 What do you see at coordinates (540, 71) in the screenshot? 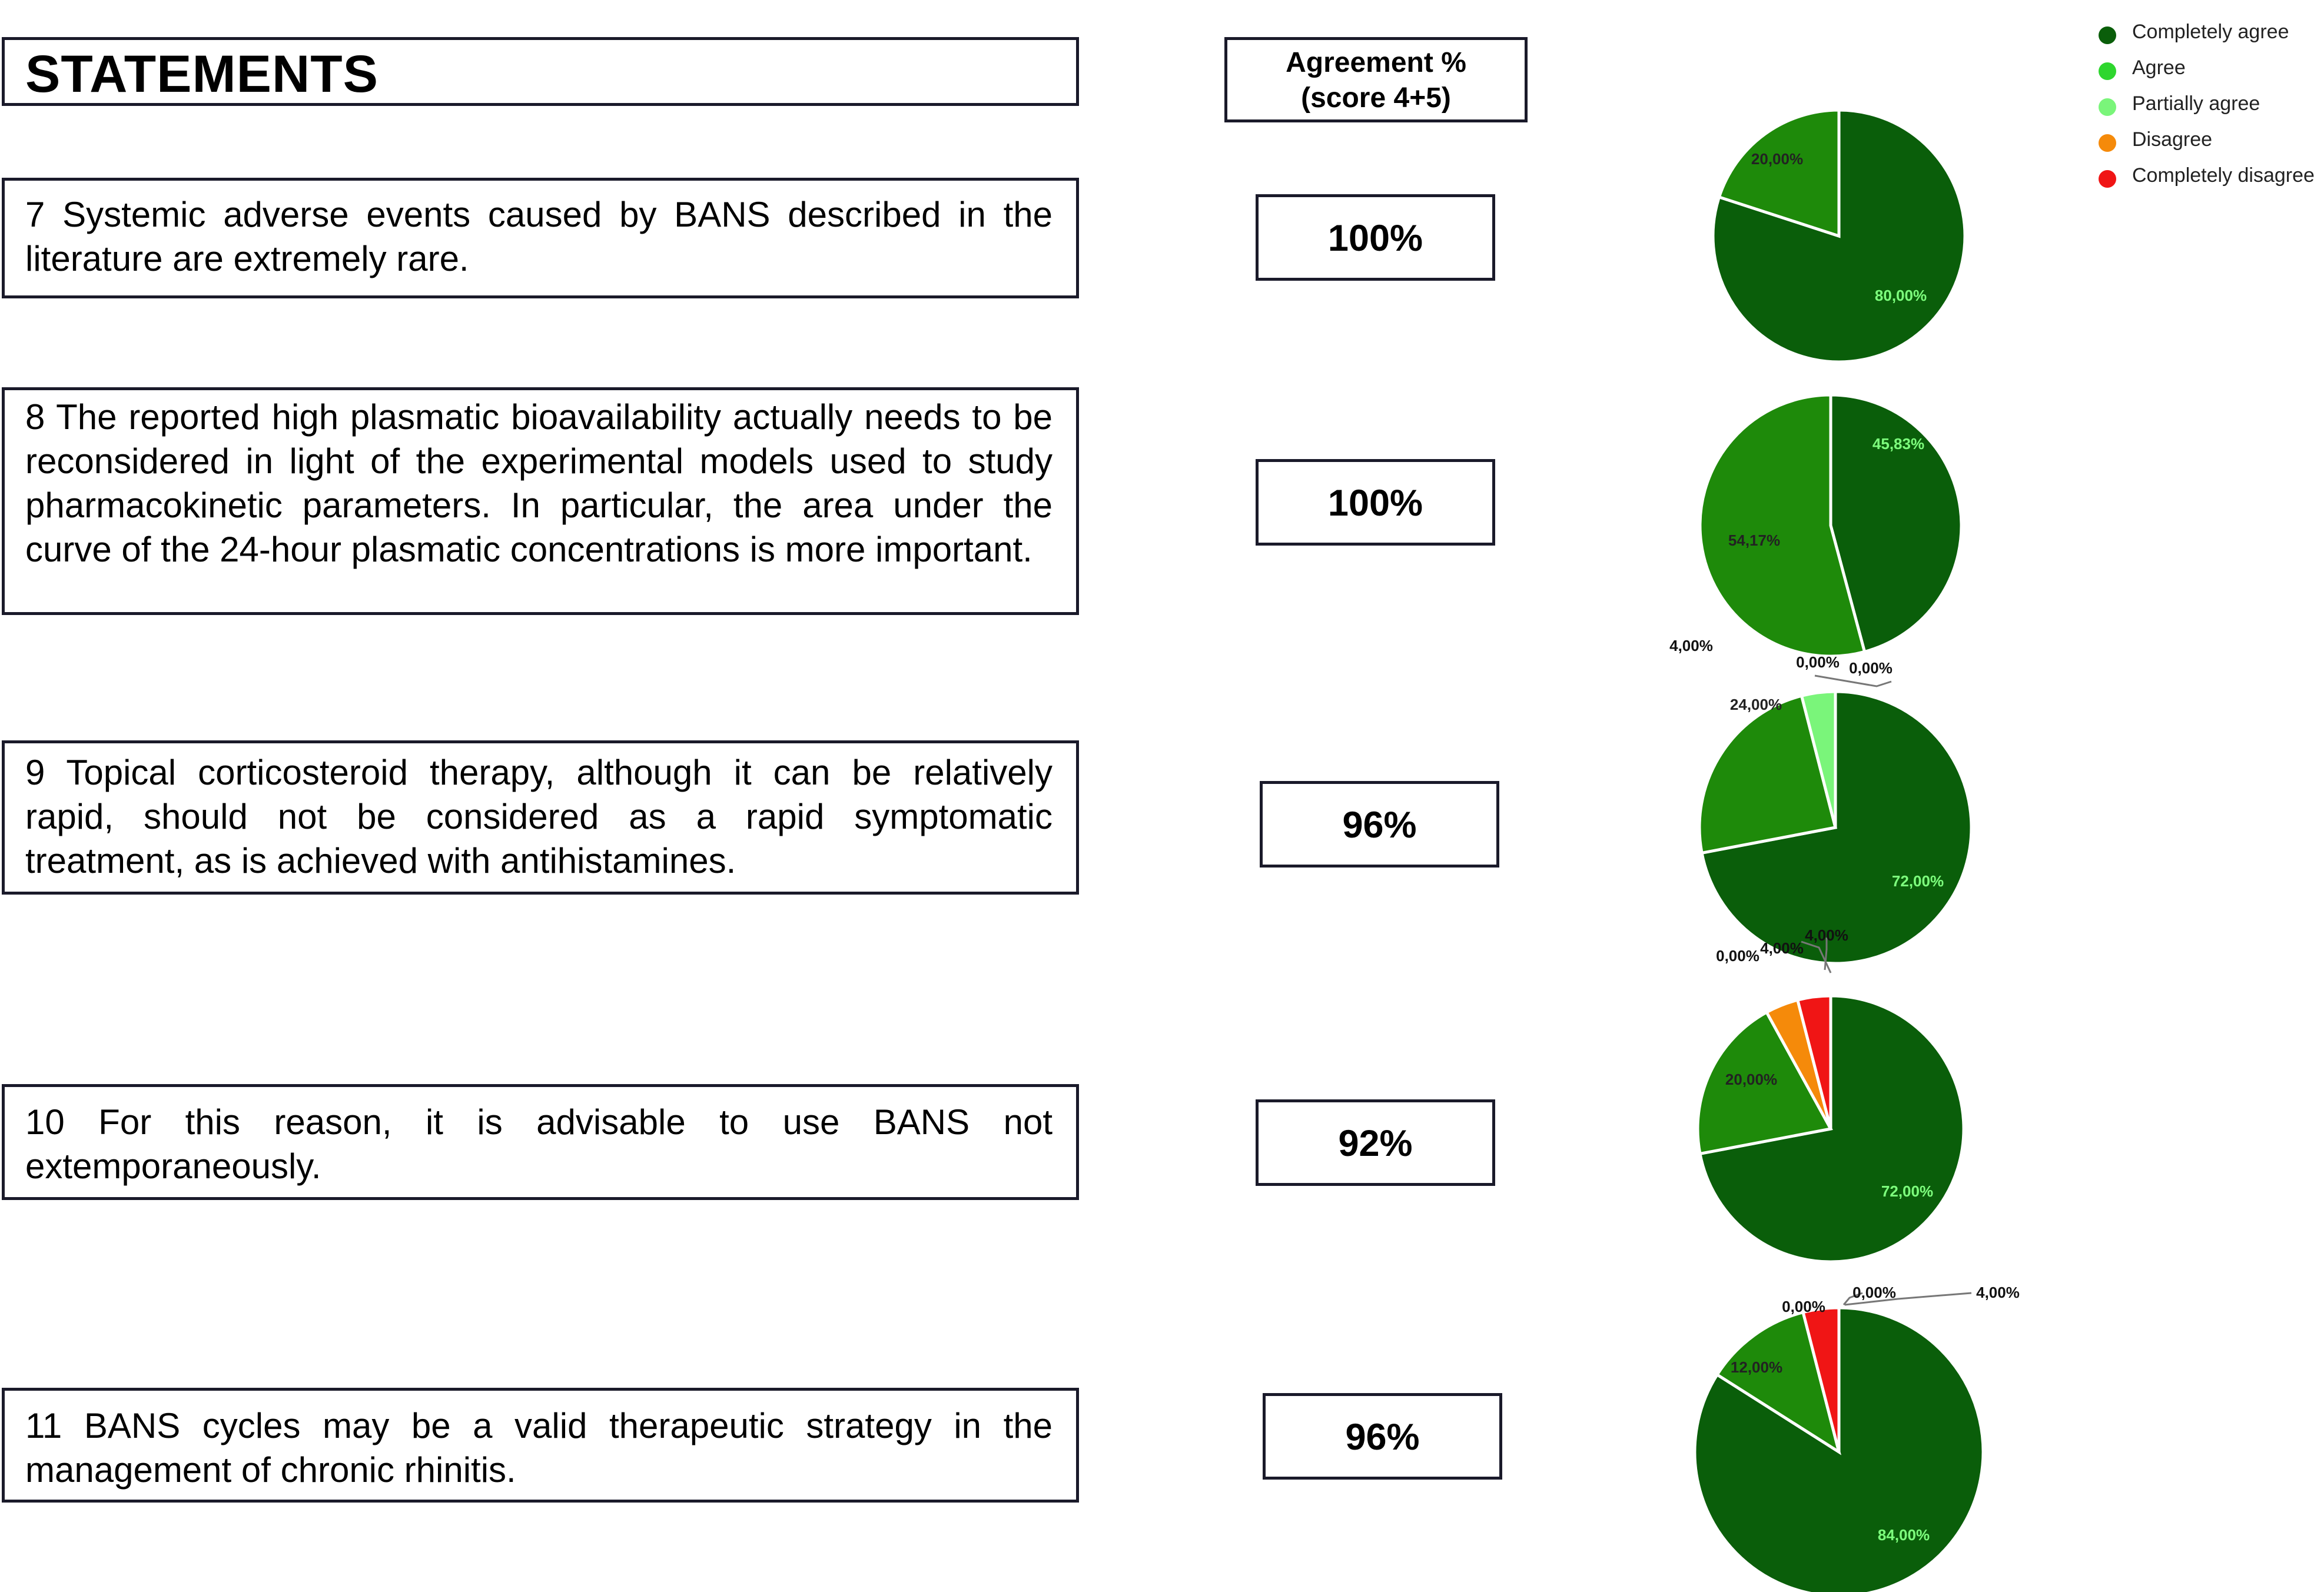
I see `statements-title-box: STATEMENTS` at bounding box center [540, 71].